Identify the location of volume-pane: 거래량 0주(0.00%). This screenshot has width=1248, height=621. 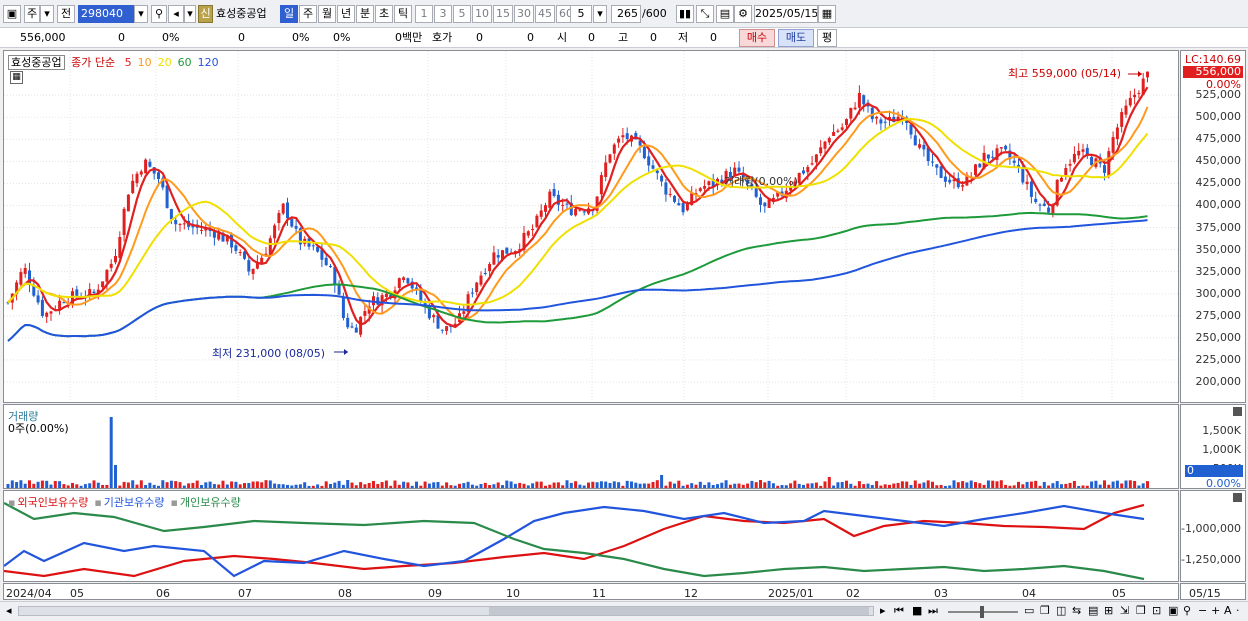
(591, 446).